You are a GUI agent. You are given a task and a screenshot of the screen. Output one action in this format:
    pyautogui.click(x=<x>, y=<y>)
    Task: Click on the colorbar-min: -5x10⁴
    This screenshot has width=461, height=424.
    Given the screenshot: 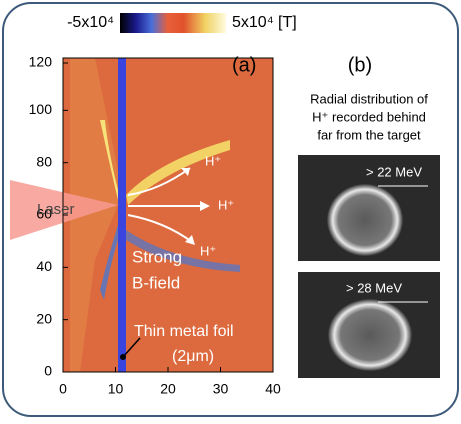 What is the action you would take?
    pyautogui.click(x=90, y=22)
    